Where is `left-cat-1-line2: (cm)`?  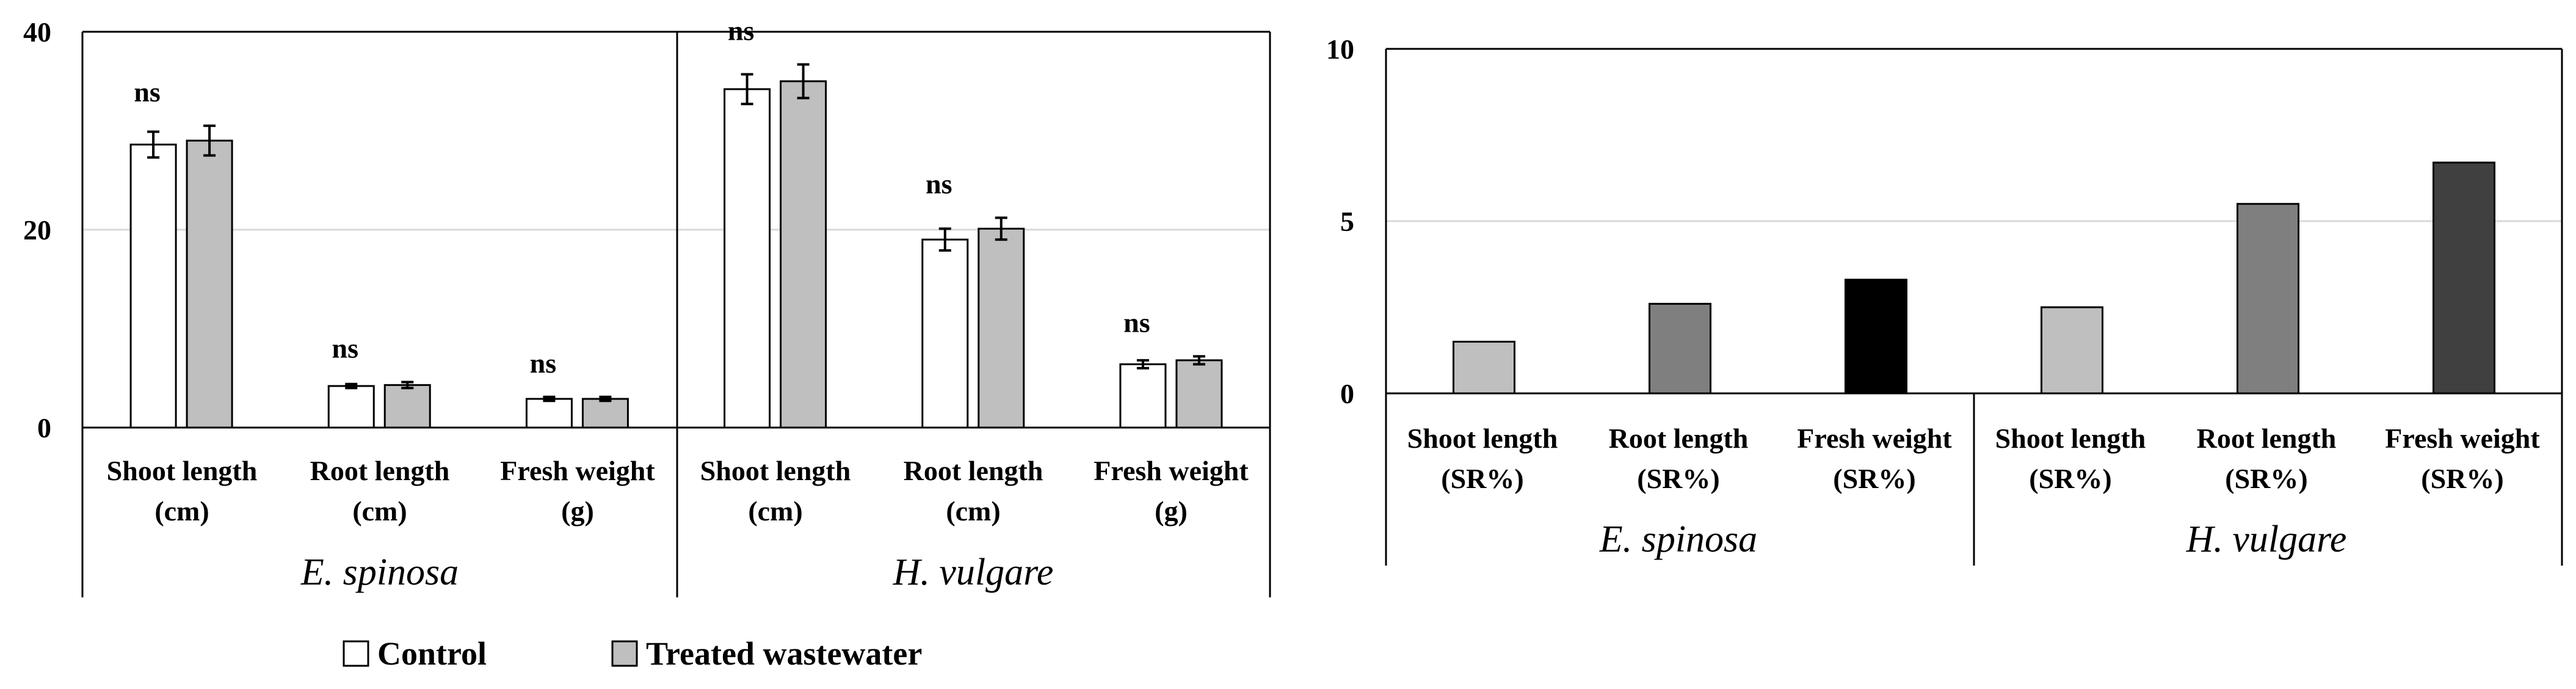 left-cat-1-line2: (cm) is located at coordinates (181, 511).